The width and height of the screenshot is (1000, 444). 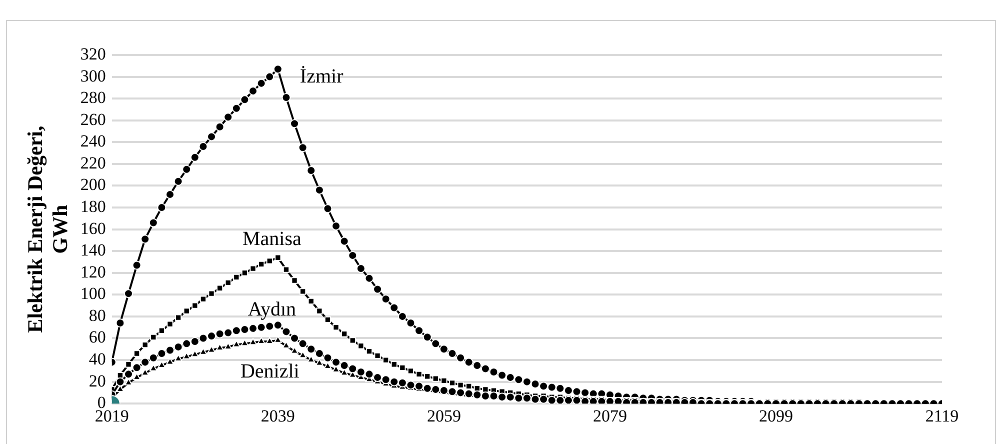 What do you see at coordinates (47, 229) in the screenshot?
I see `y-axis-title: Elektrik Enerji Değeri, GWh` at bounding box center [47, 229].